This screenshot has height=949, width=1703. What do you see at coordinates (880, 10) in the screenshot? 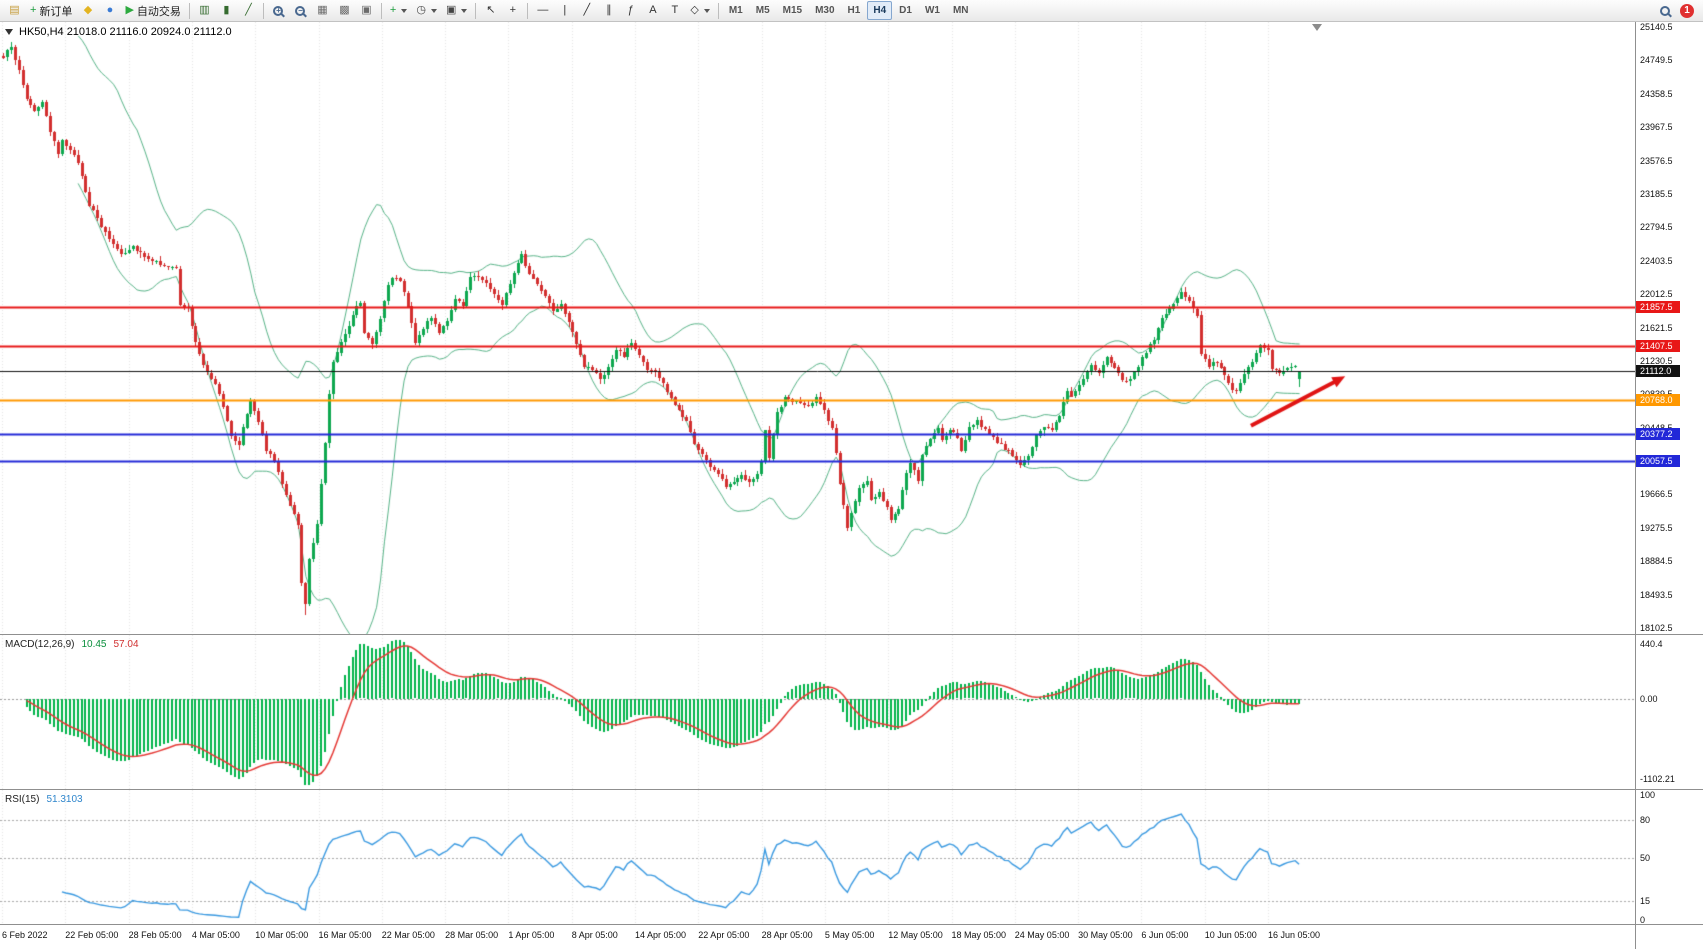
I see `timeframe-h4: H4` at bounding box center [880, 10].